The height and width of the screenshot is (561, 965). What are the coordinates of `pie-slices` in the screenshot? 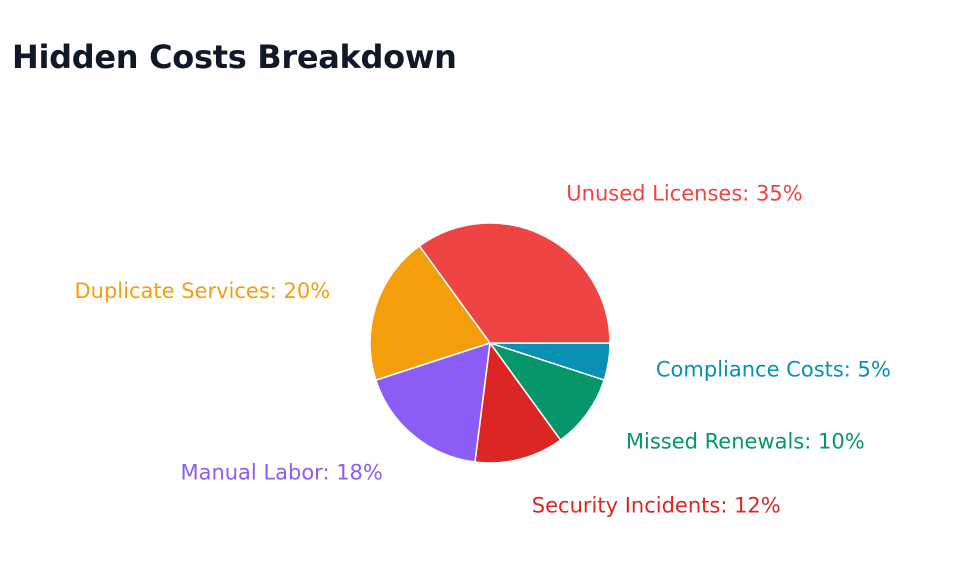 It's located at (490, 343).